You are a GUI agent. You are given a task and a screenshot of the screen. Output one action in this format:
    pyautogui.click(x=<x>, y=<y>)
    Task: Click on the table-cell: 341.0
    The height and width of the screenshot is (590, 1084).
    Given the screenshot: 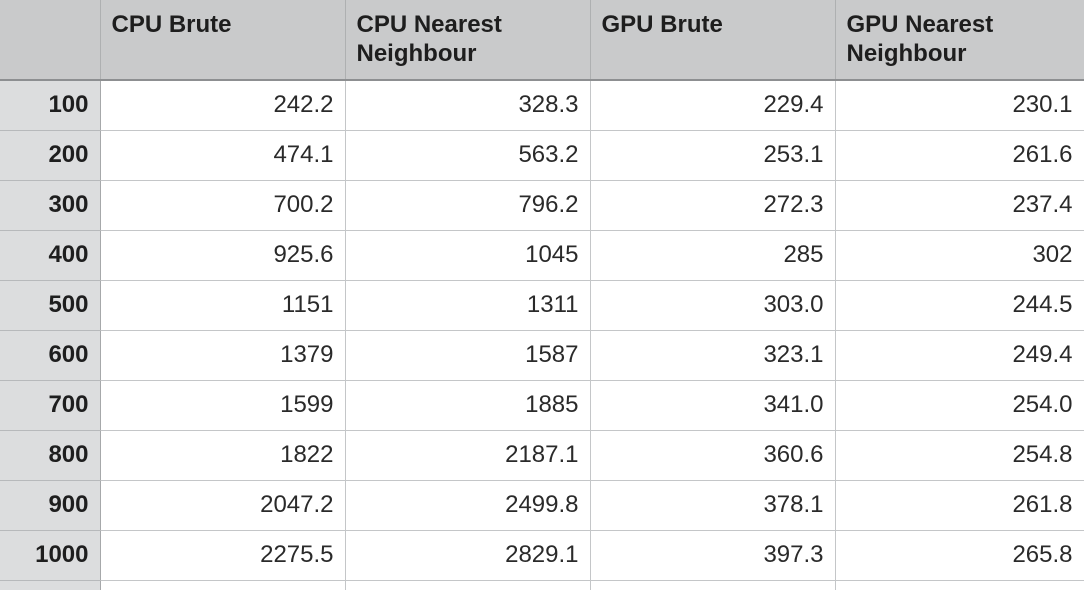 What is the action you would take?
    pyautogui.click(x=713, y=405)
    